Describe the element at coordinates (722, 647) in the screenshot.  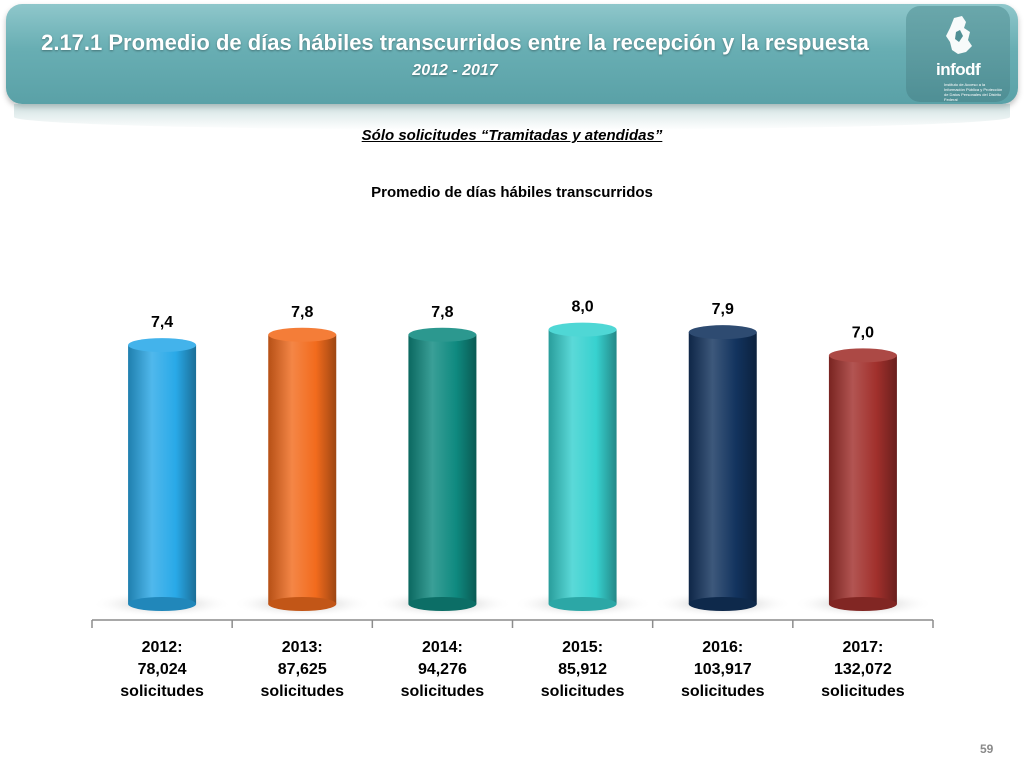
I see `category-label-line: 2016:` at that location.